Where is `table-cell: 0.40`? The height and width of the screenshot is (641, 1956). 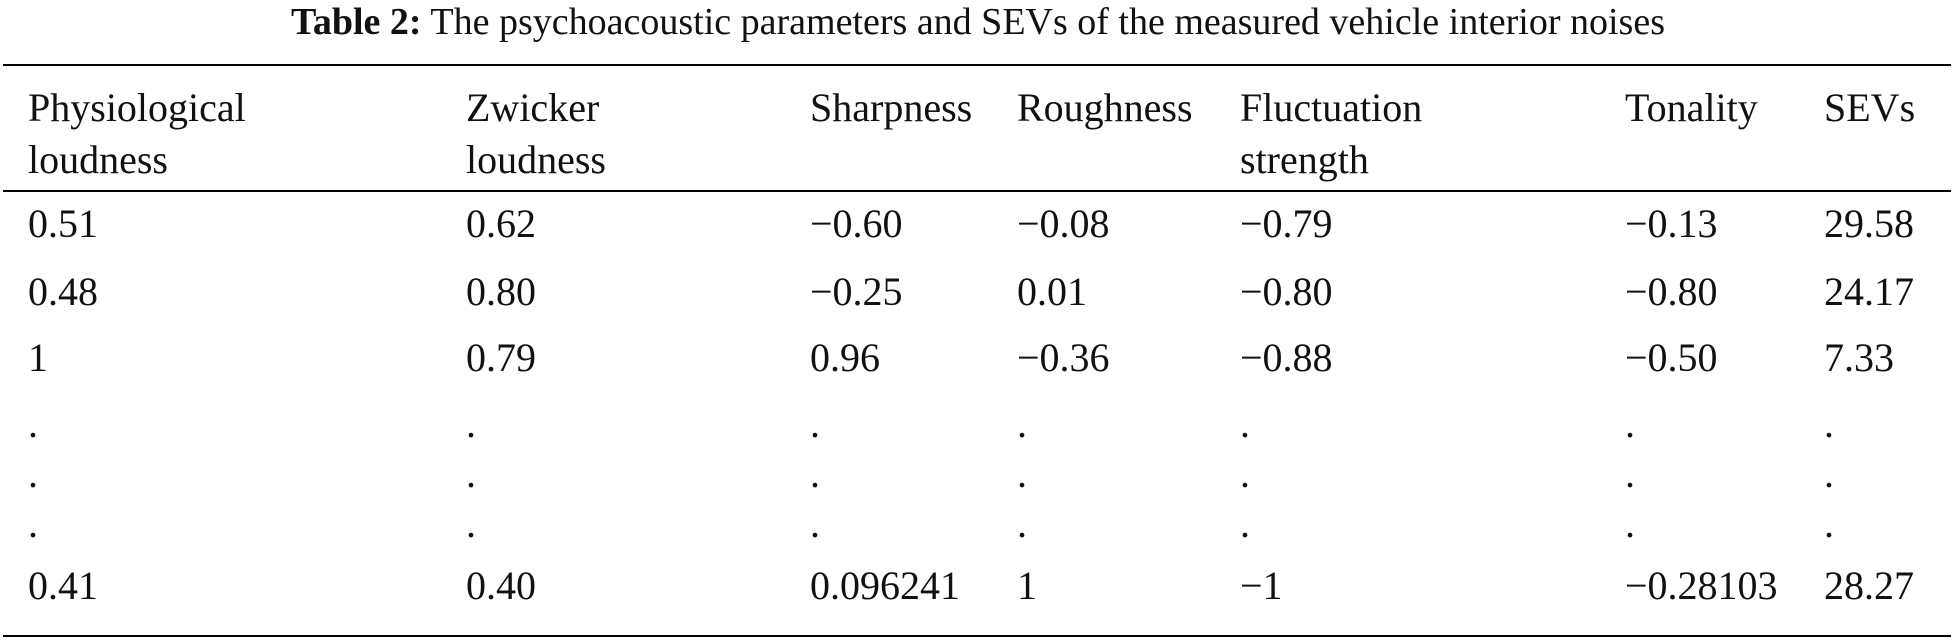 table-cell: 0.40 is located at coordinates (501, 585).